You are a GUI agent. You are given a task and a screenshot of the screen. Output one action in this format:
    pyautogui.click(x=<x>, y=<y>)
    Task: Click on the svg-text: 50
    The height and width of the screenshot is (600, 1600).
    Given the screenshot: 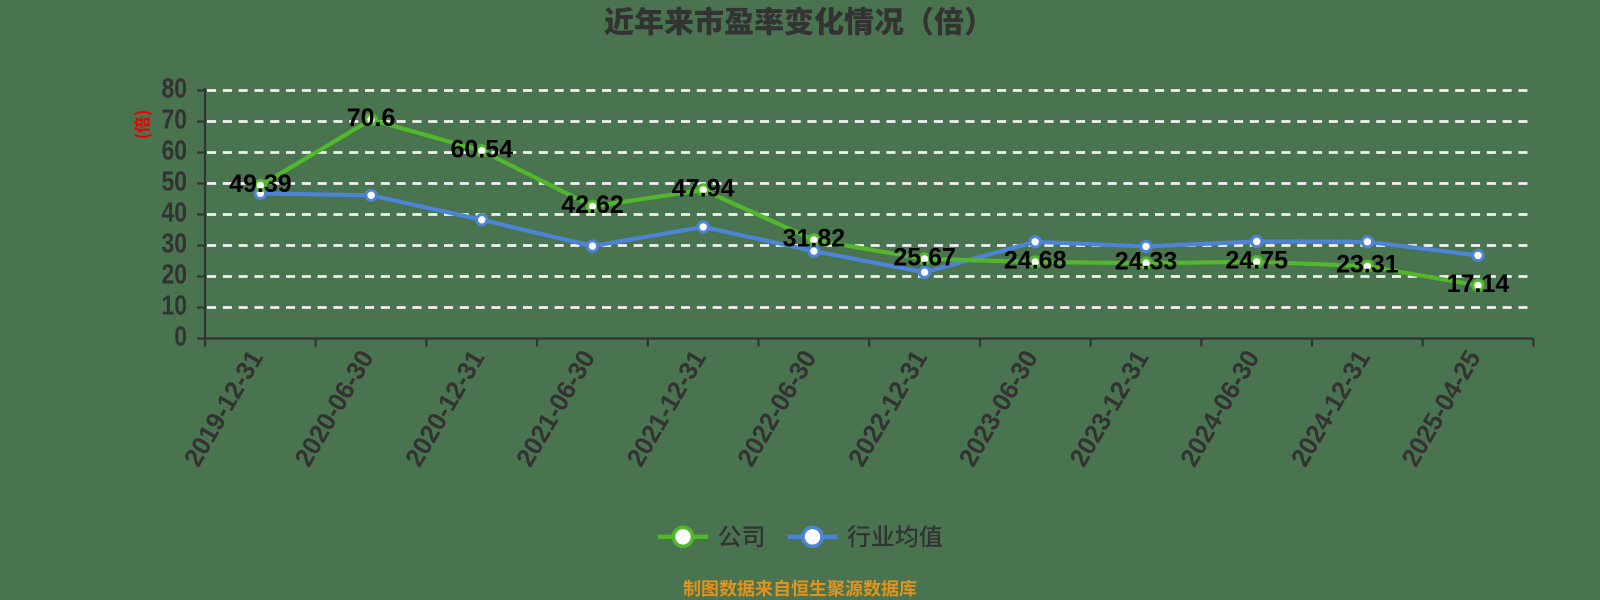 What is the action you would take?
    pyautogui.click(x=174, y=181)
    